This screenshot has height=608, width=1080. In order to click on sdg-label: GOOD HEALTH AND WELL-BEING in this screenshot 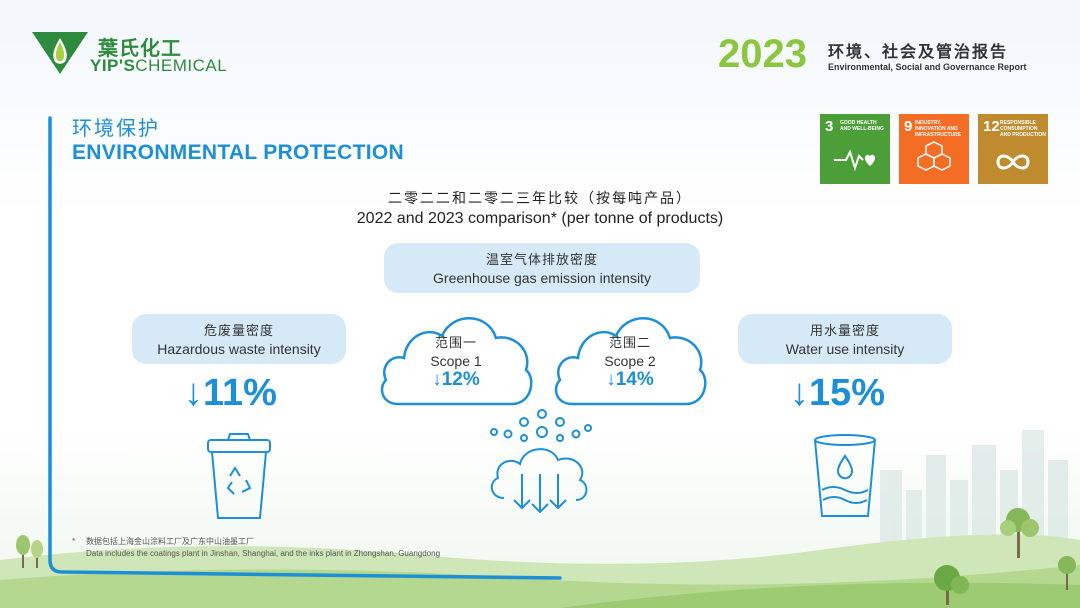, I will do `click(862, 126)`.